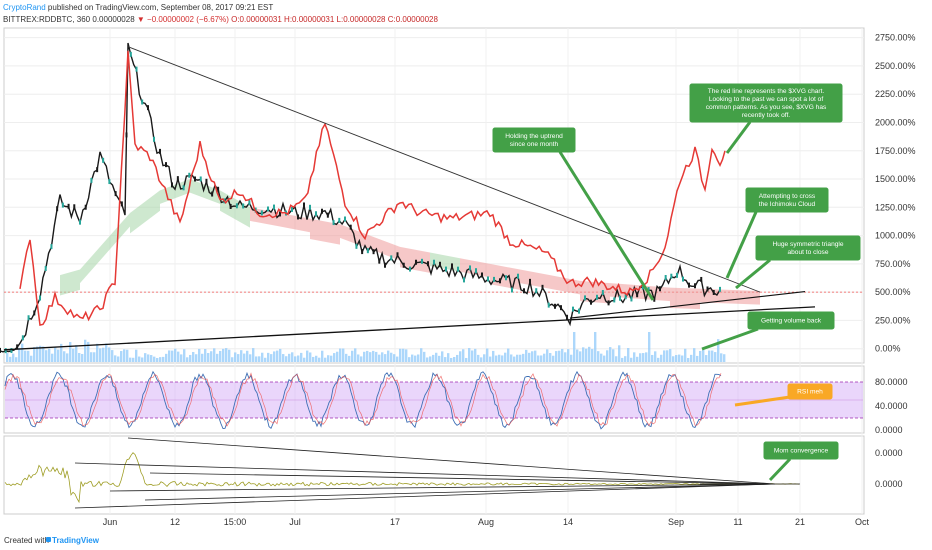 The image size is (932, 550). I want to click on time-axis-label: 15:00, so click(235, 522).